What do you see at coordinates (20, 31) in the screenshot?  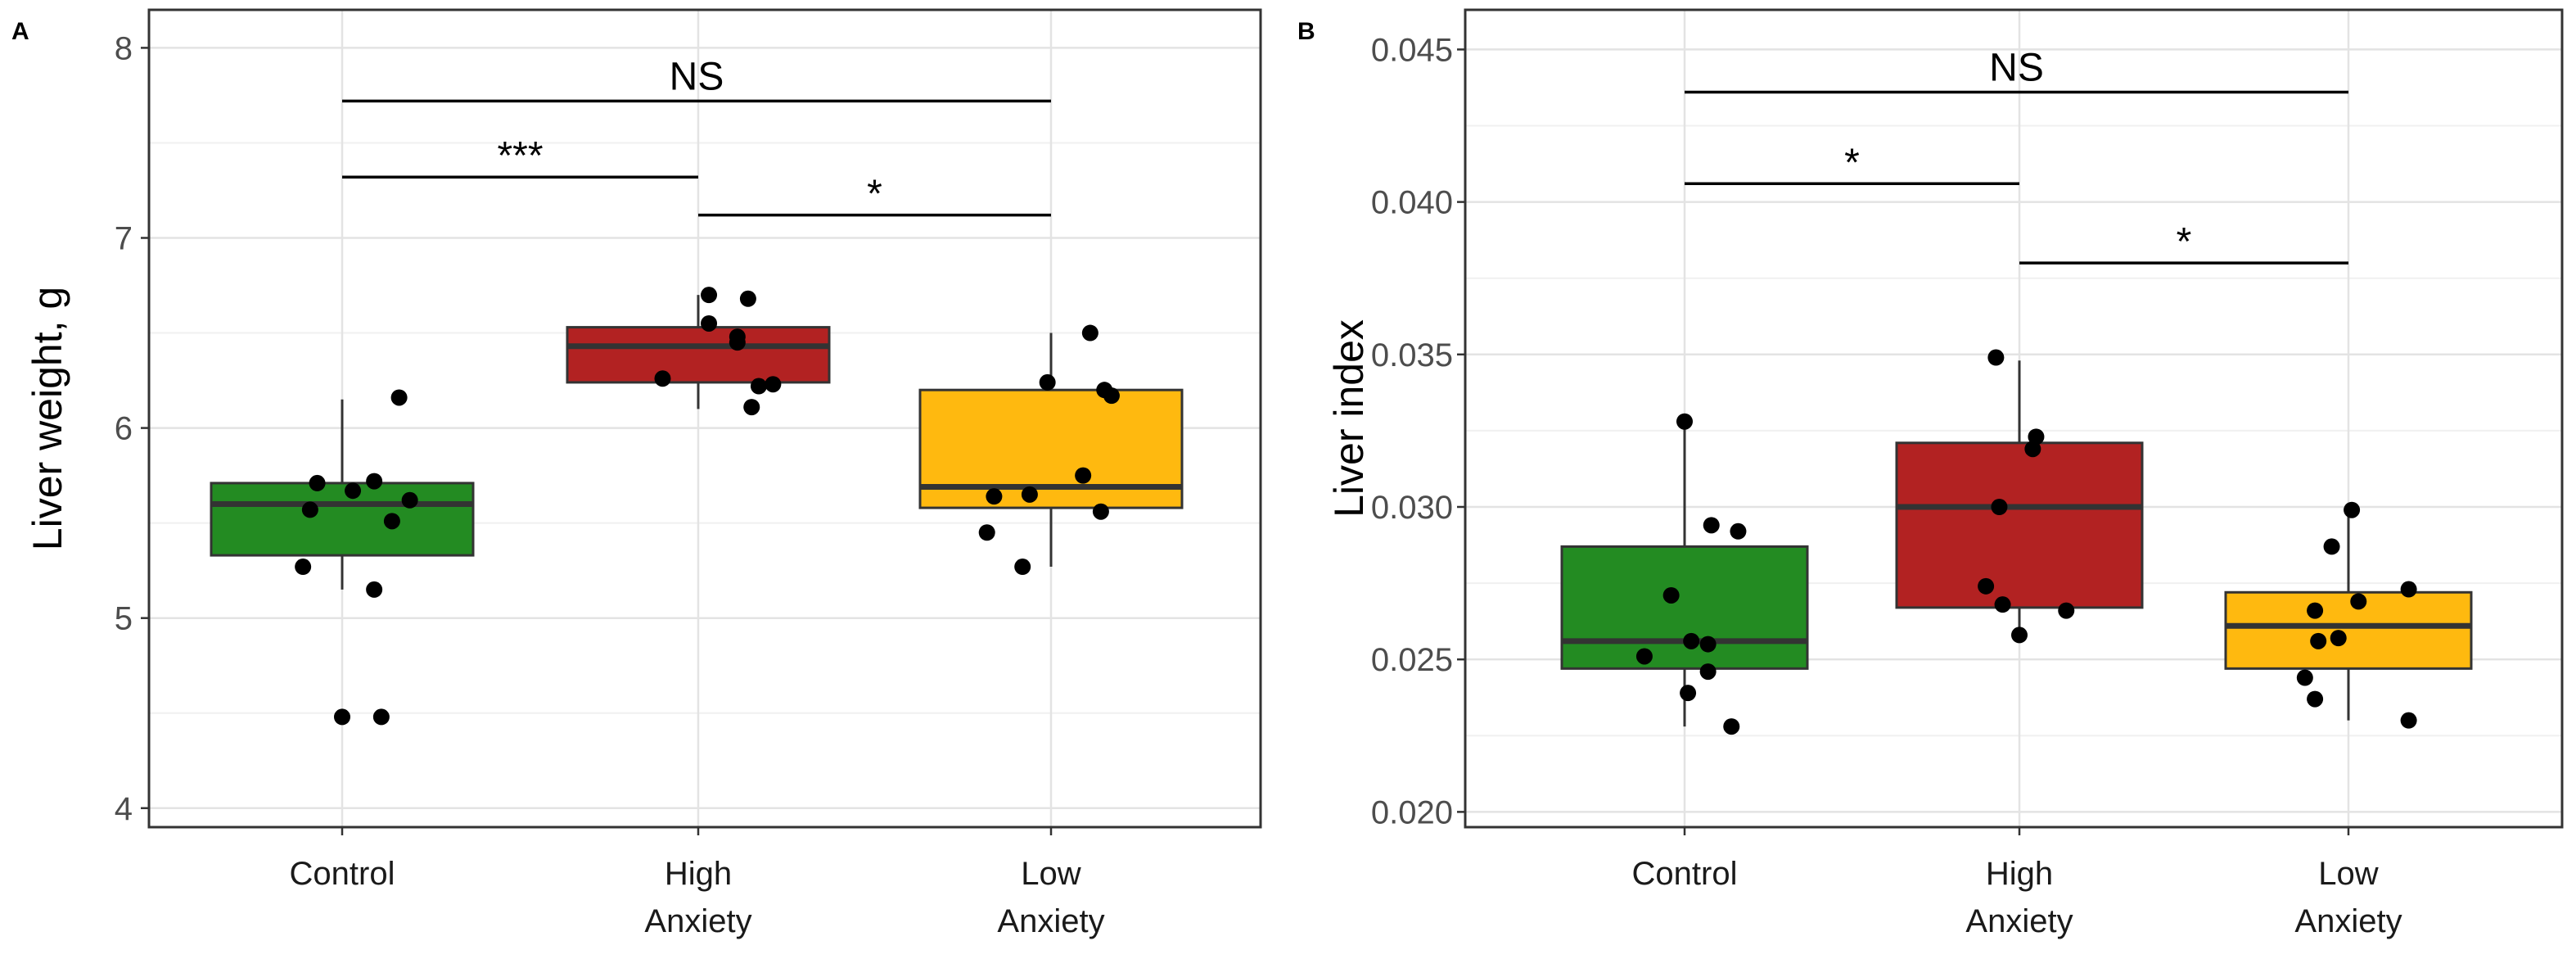 I see `panel-label: A` at bounding box center [20, 31].